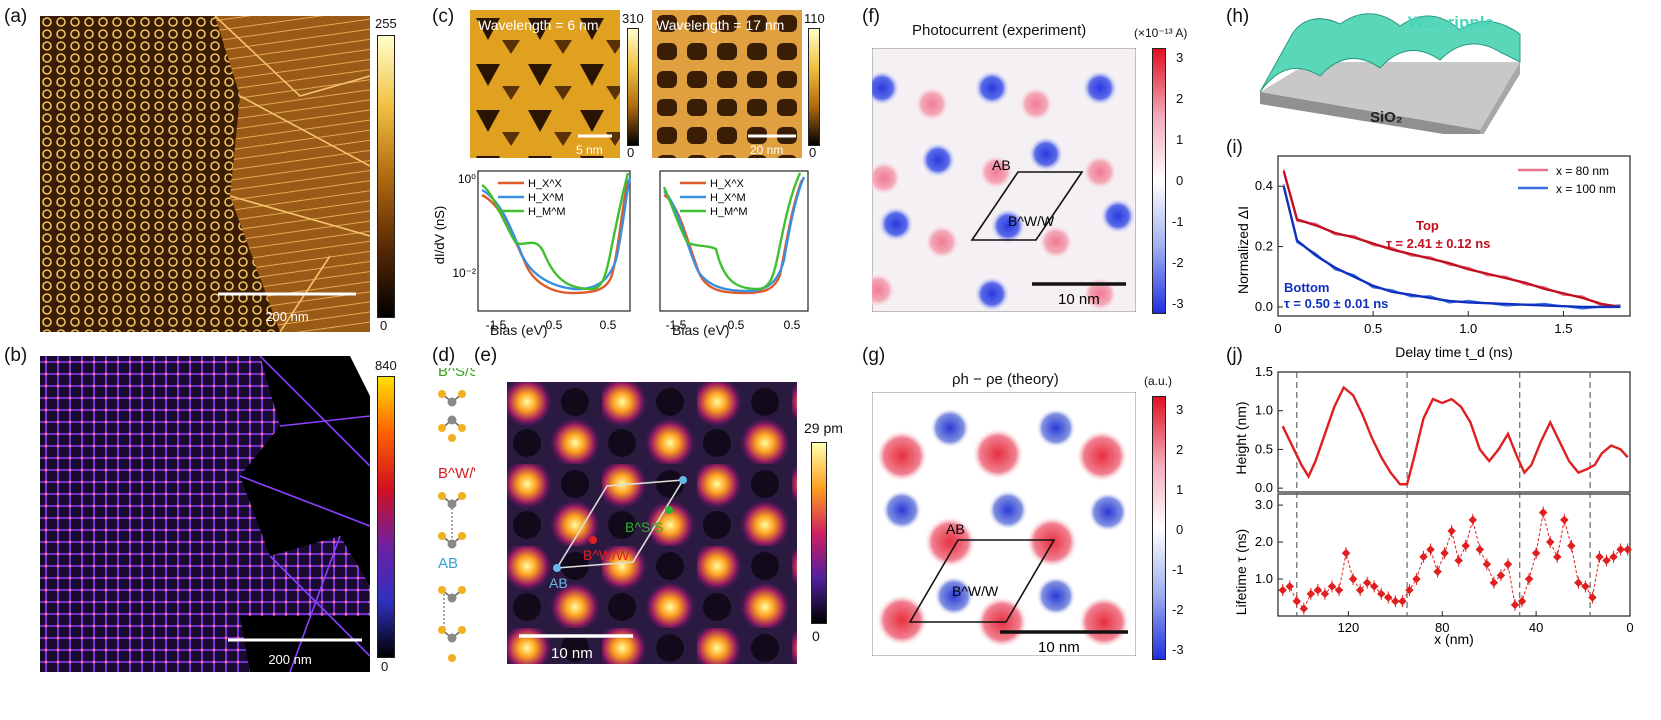 Image resolution: width=1661 pixels, height=720 pixels. I want to click on c-xtick-2: -0.5, so click(552, 325).